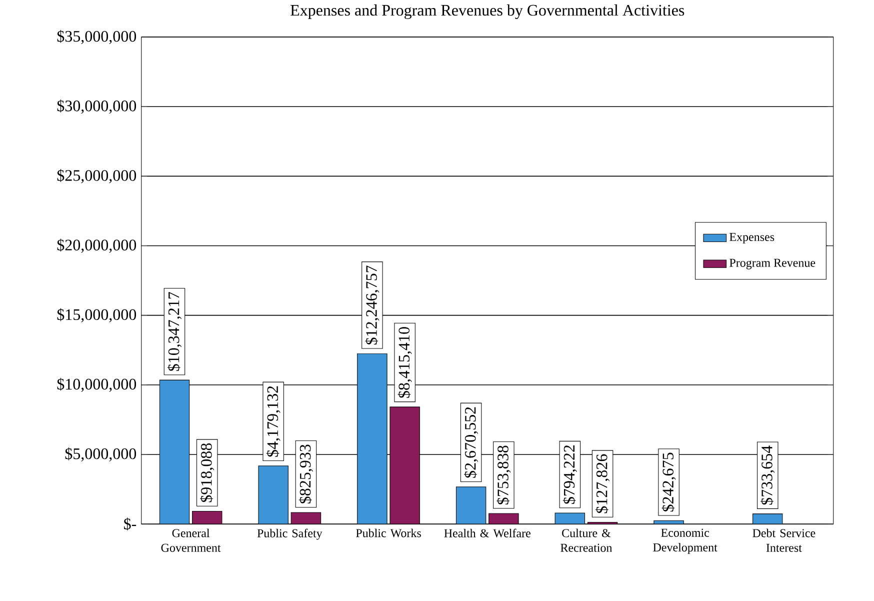 The image size is (874, 601). What do you see at coordinates (100, 455) in the screenshot?
I see `y-tick-label: $5,000,000` at bounding box center [100, 455].